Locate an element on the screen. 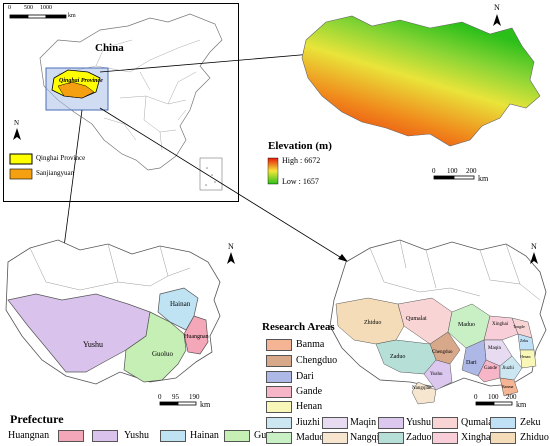 The image size is (550, 446). area-nangqian is located at coordinates (424, 393).